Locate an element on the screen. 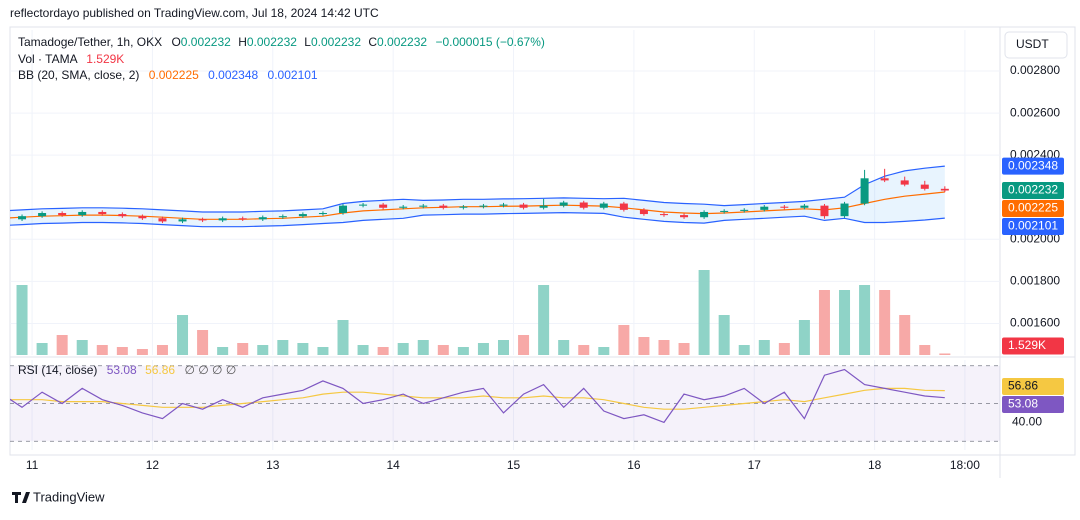 Image resolution: width=1080 pixels, height=520 pixels. currency: USDT is located at coordinates (1032, 44).